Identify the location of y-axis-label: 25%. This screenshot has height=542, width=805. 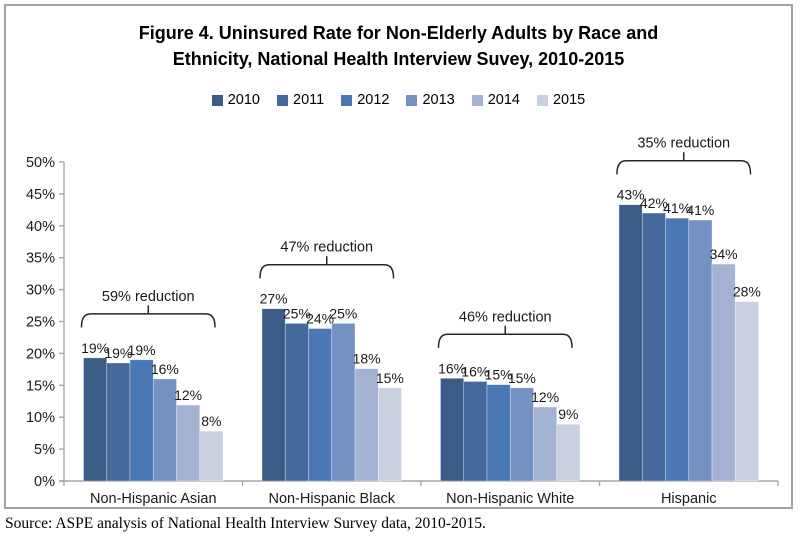
(40, 323).